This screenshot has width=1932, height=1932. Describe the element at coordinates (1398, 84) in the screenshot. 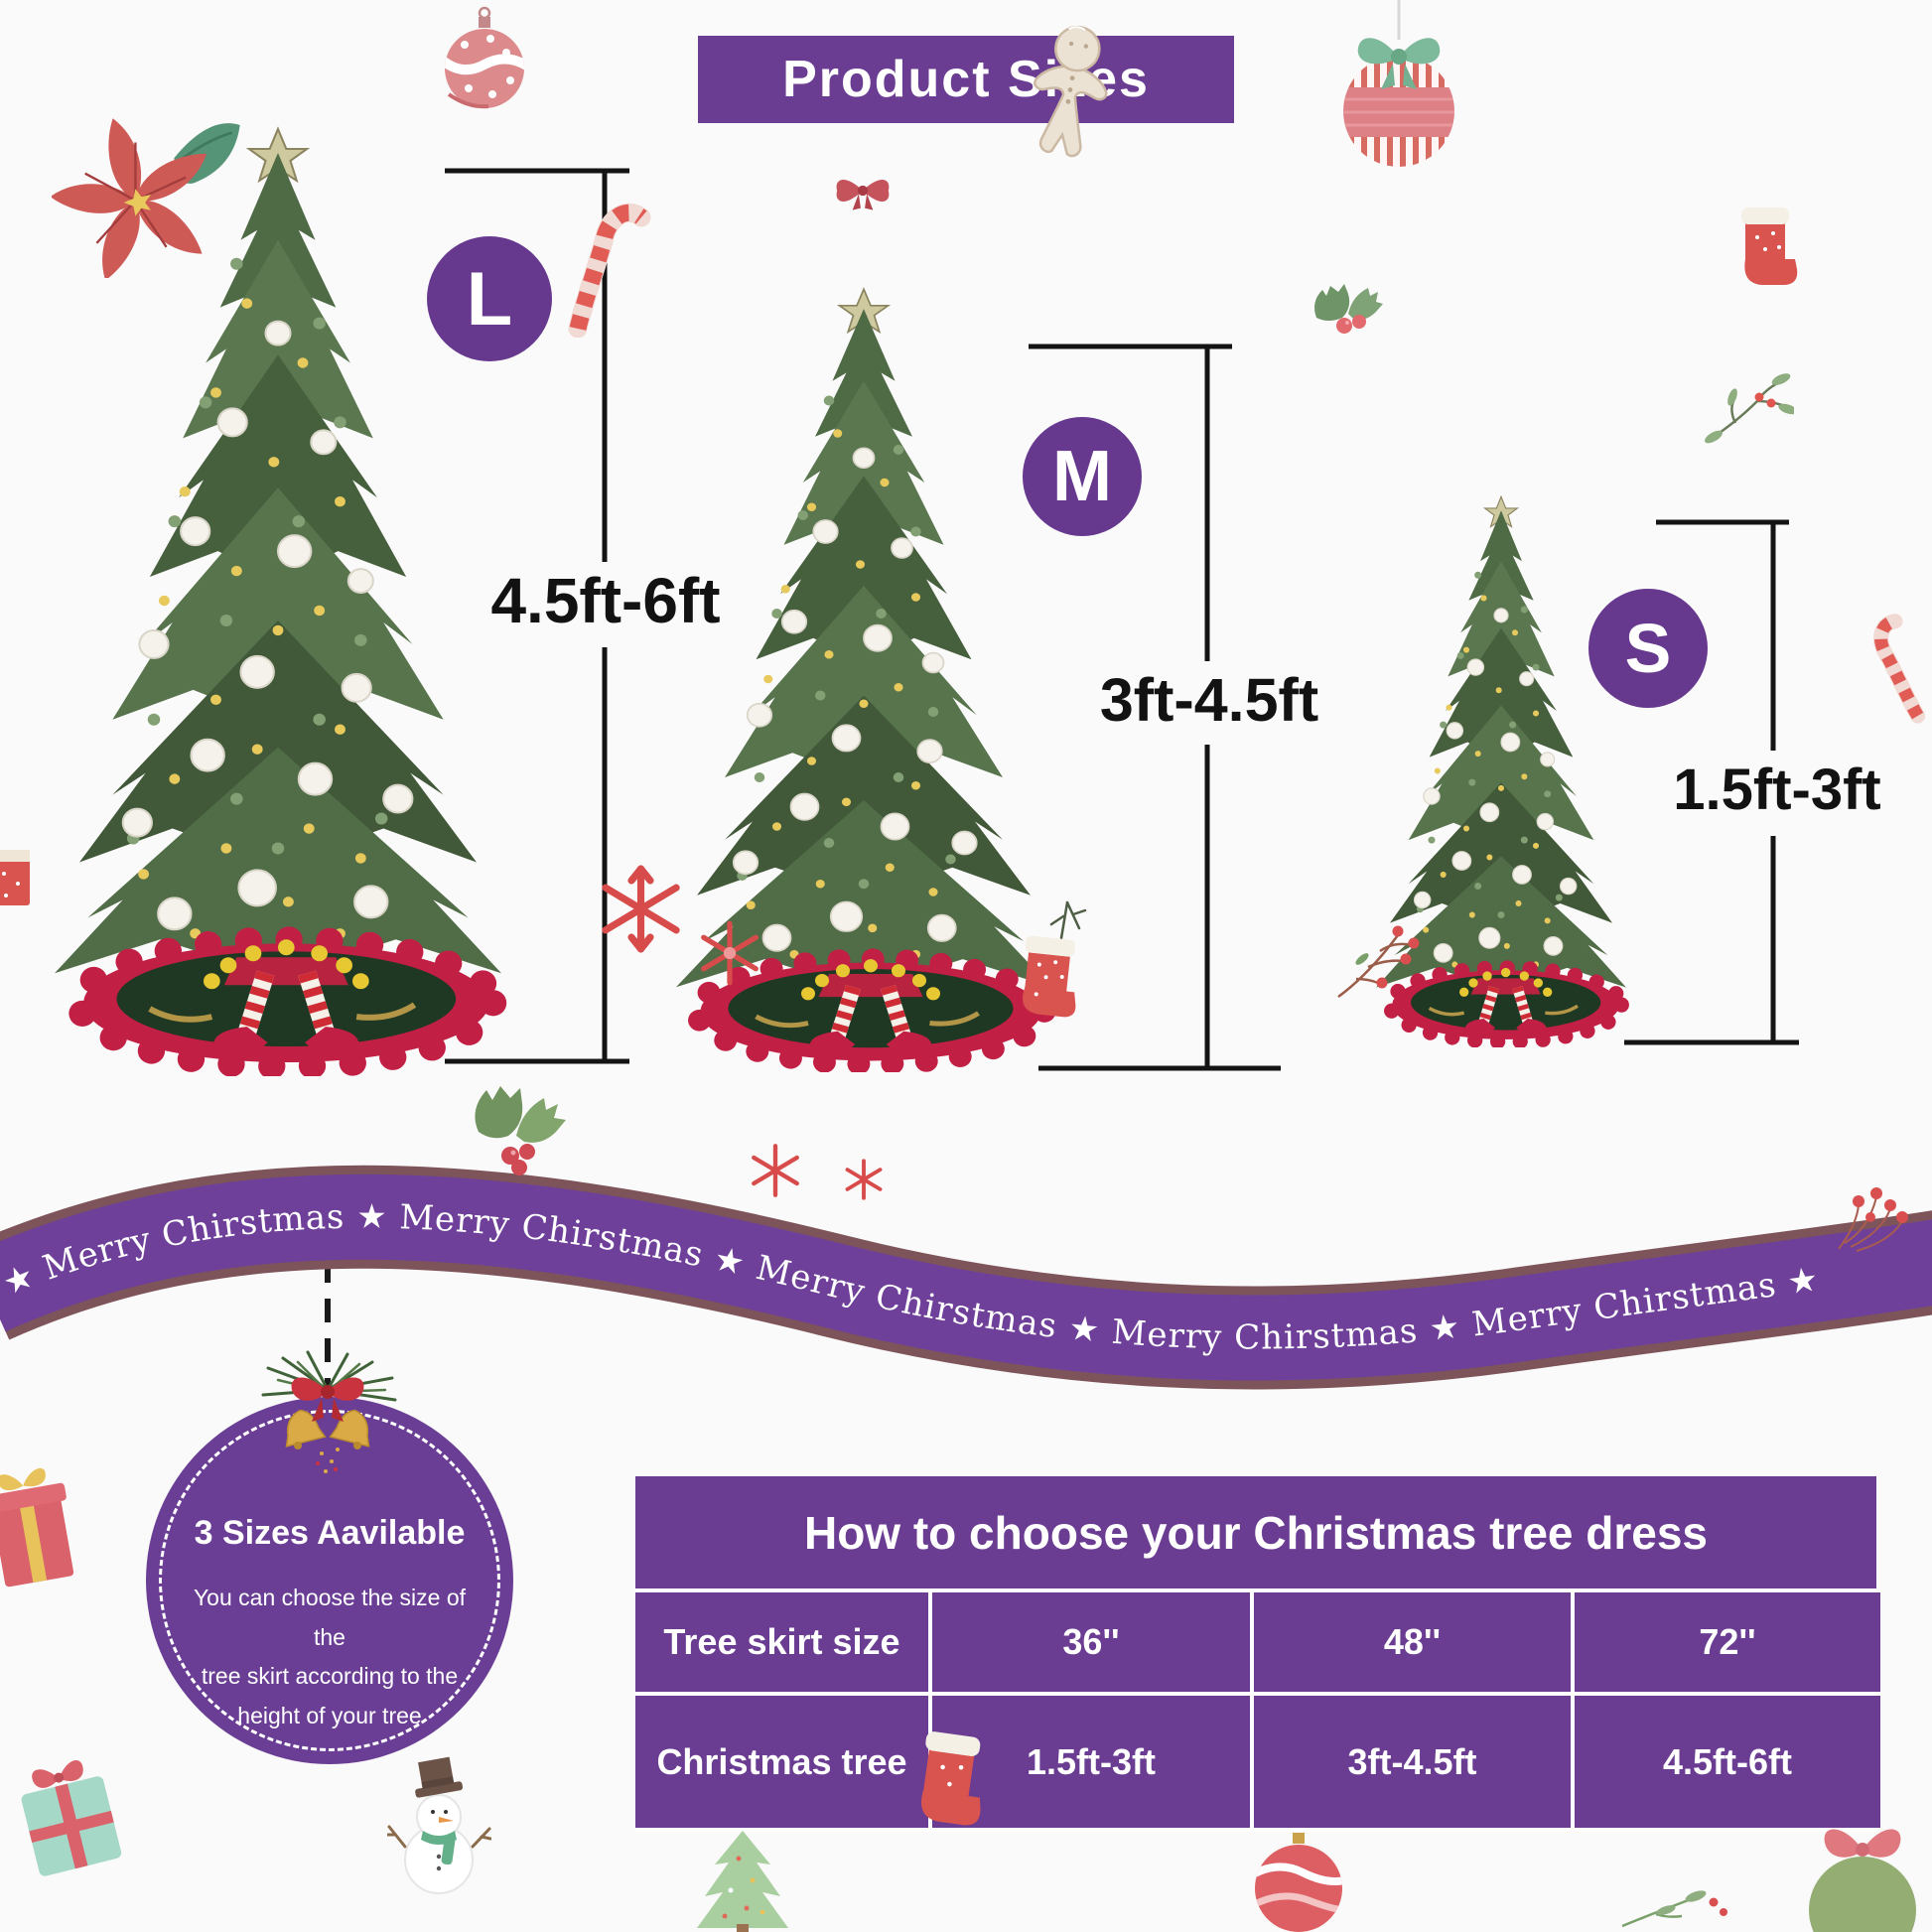

I see `drum-ornament-icon` at that location.